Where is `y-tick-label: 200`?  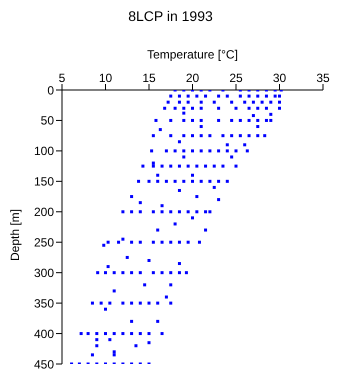 y-tick-label: 200 is located at coordinates (44, 212).